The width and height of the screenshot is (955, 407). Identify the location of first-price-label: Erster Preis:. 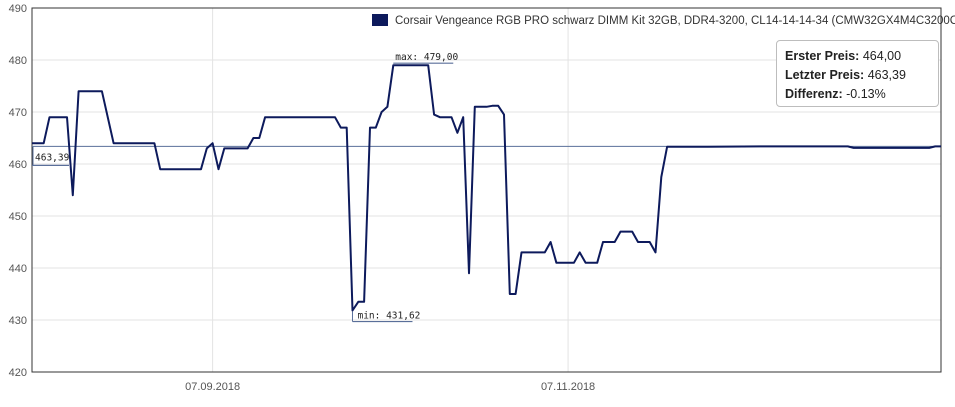
(822, 56).